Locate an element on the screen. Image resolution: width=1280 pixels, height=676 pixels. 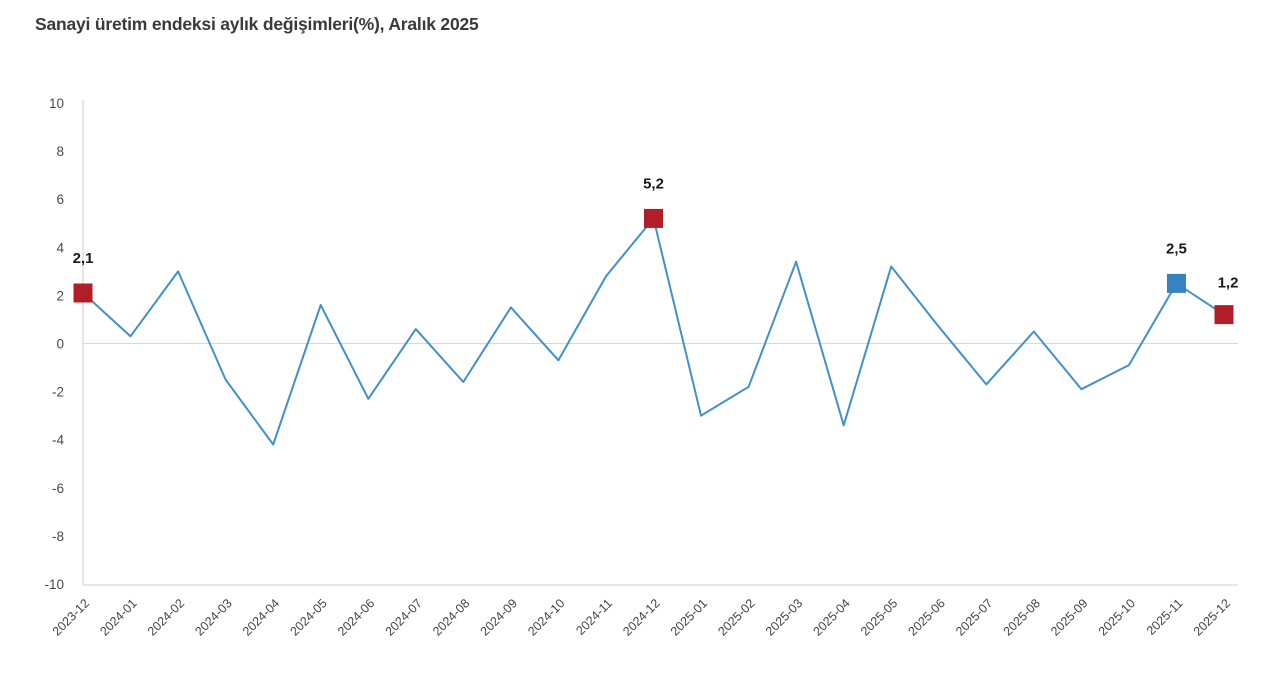
x-axis-tick-label: 2024-01 is located at coordinates (118, 617).